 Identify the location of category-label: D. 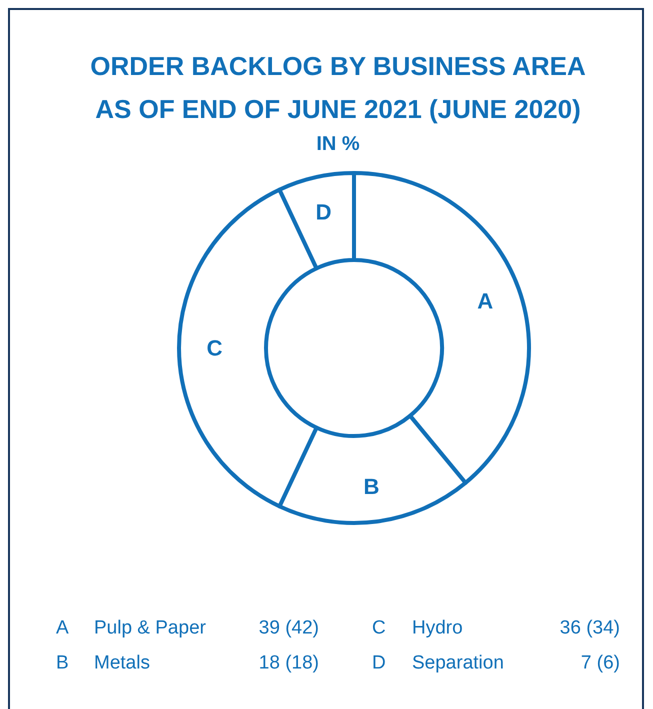
(379, 663).